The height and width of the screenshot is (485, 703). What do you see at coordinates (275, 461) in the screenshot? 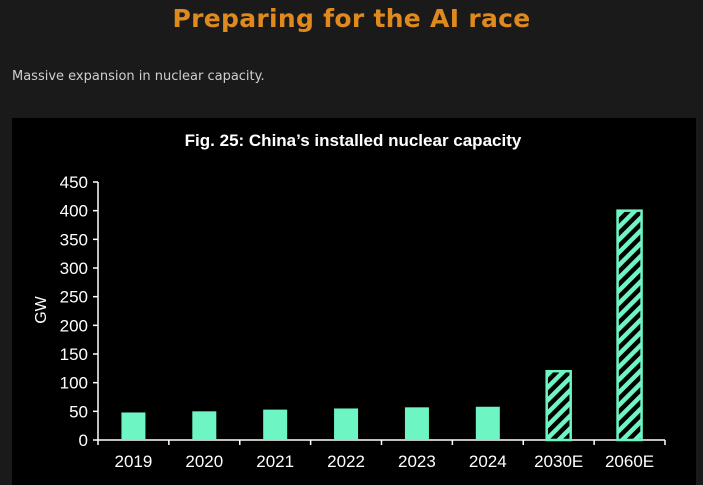
I see `x-tick-label: 2021` at bounding box center [275, 461].